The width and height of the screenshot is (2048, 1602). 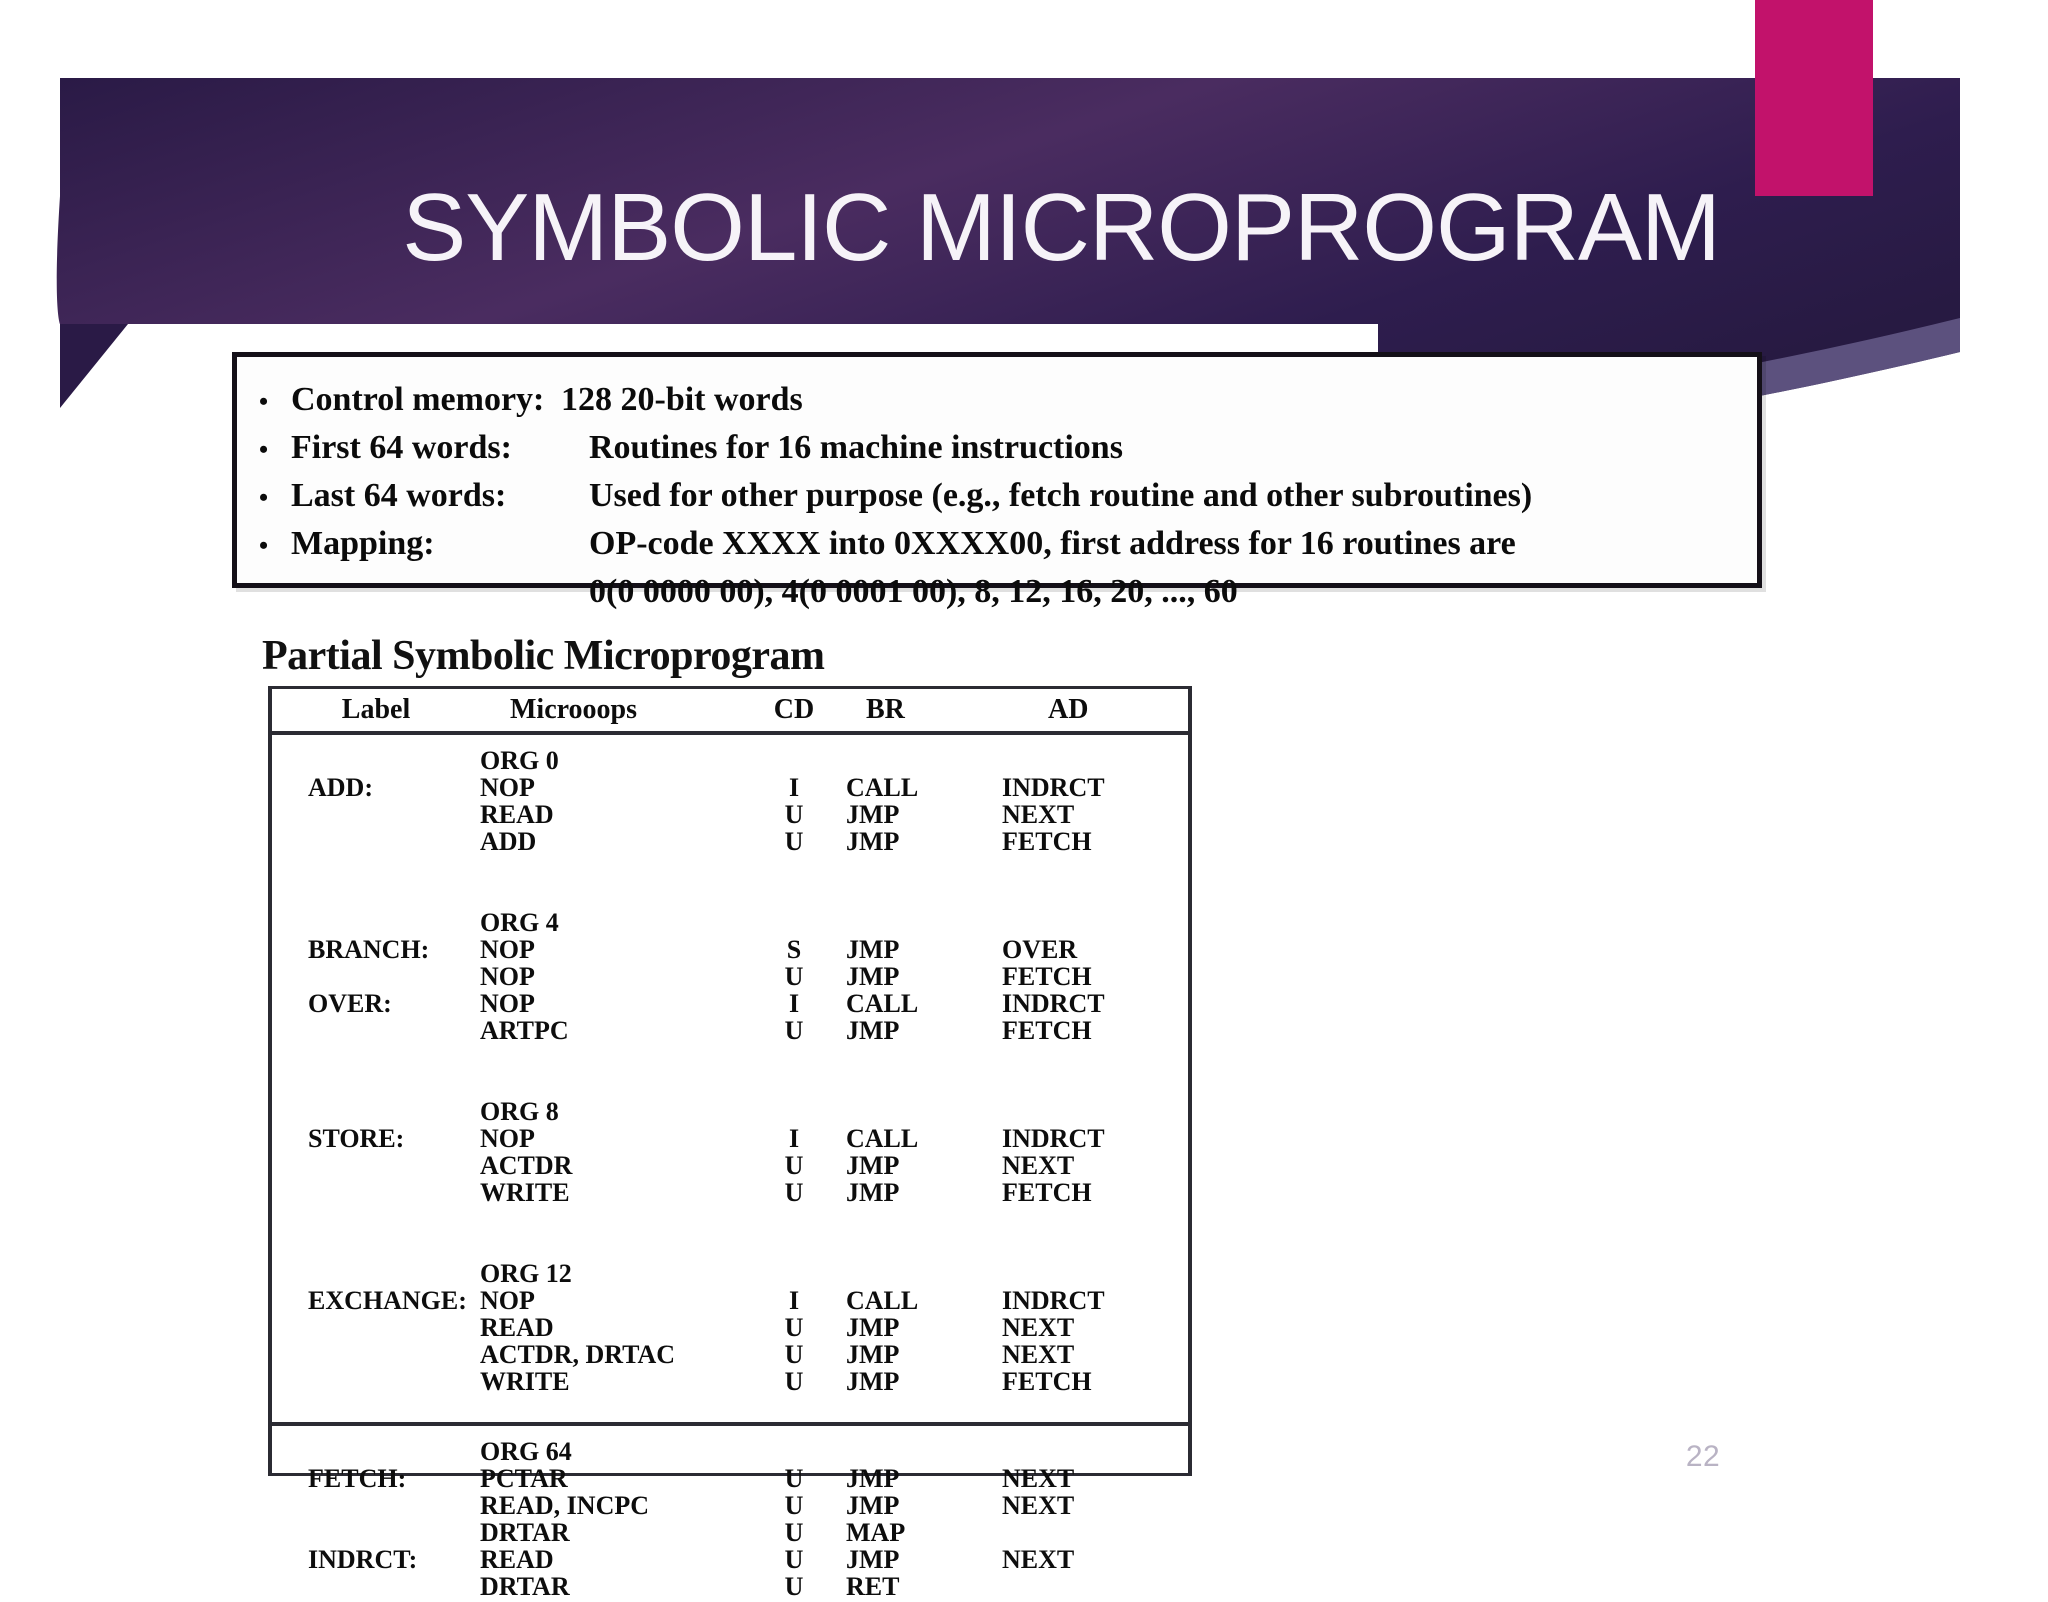 What do you see at coordinates (363, 543) in the screenshot?
I see `summary-term: Mapping:` at bounding box center [363, 543].